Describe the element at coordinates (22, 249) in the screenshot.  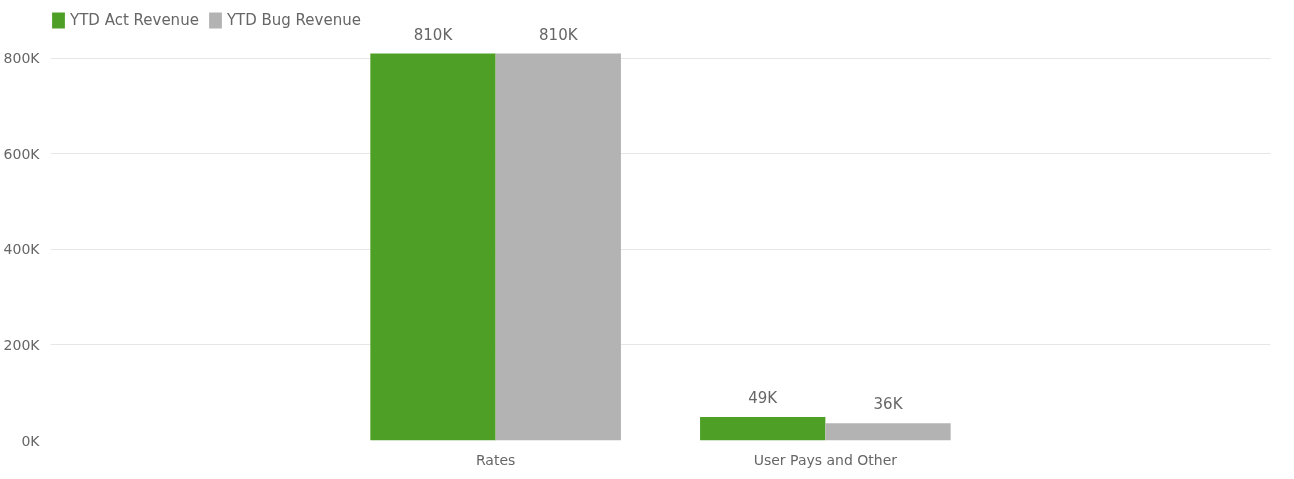
I see `y-tick-label: 400K` at that location.